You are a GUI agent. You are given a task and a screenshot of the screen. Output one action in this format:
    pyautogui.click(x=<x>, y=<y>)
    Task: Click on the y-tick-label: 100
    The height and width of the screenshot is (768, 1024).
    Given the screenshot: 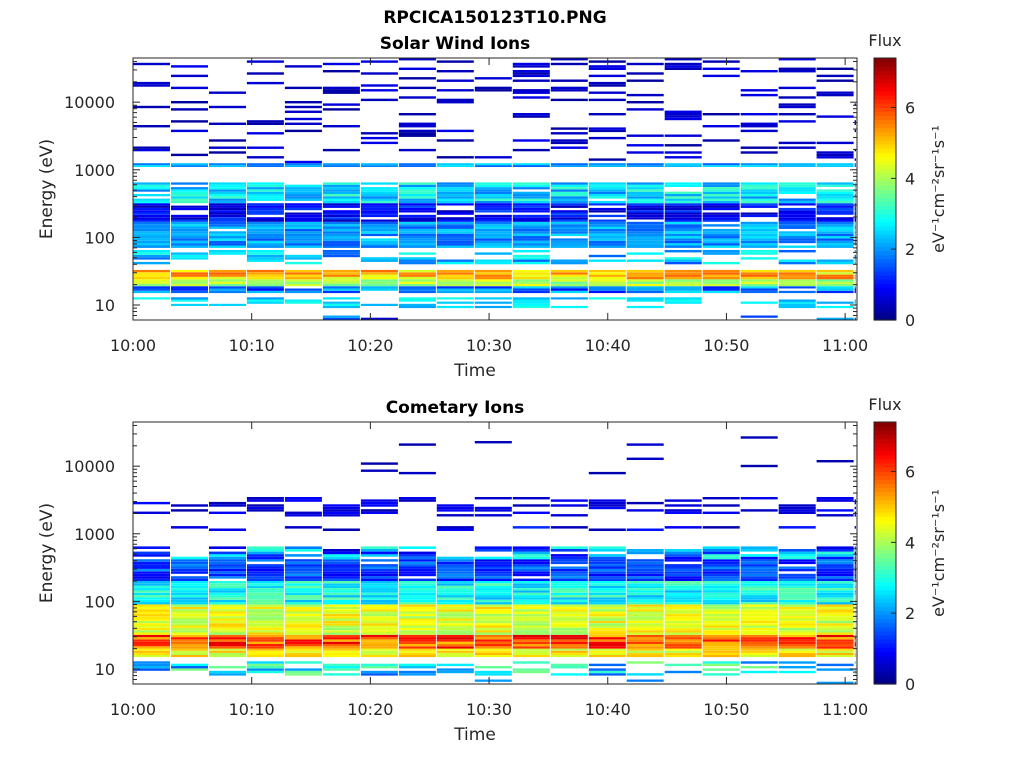 What is the action you would take?
    pyautogui.click(x=99, y=601)
    